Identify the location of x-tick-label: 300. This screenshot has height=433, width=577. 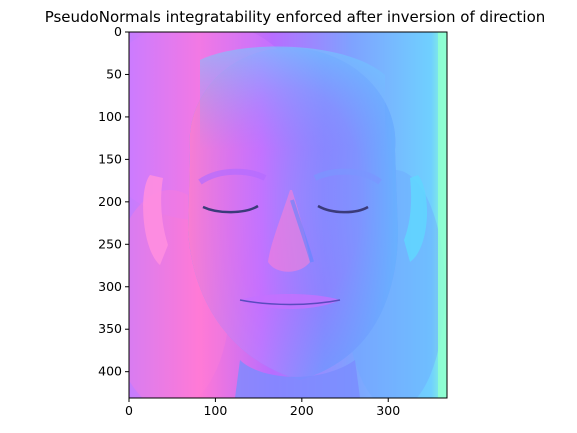
(388, 410).